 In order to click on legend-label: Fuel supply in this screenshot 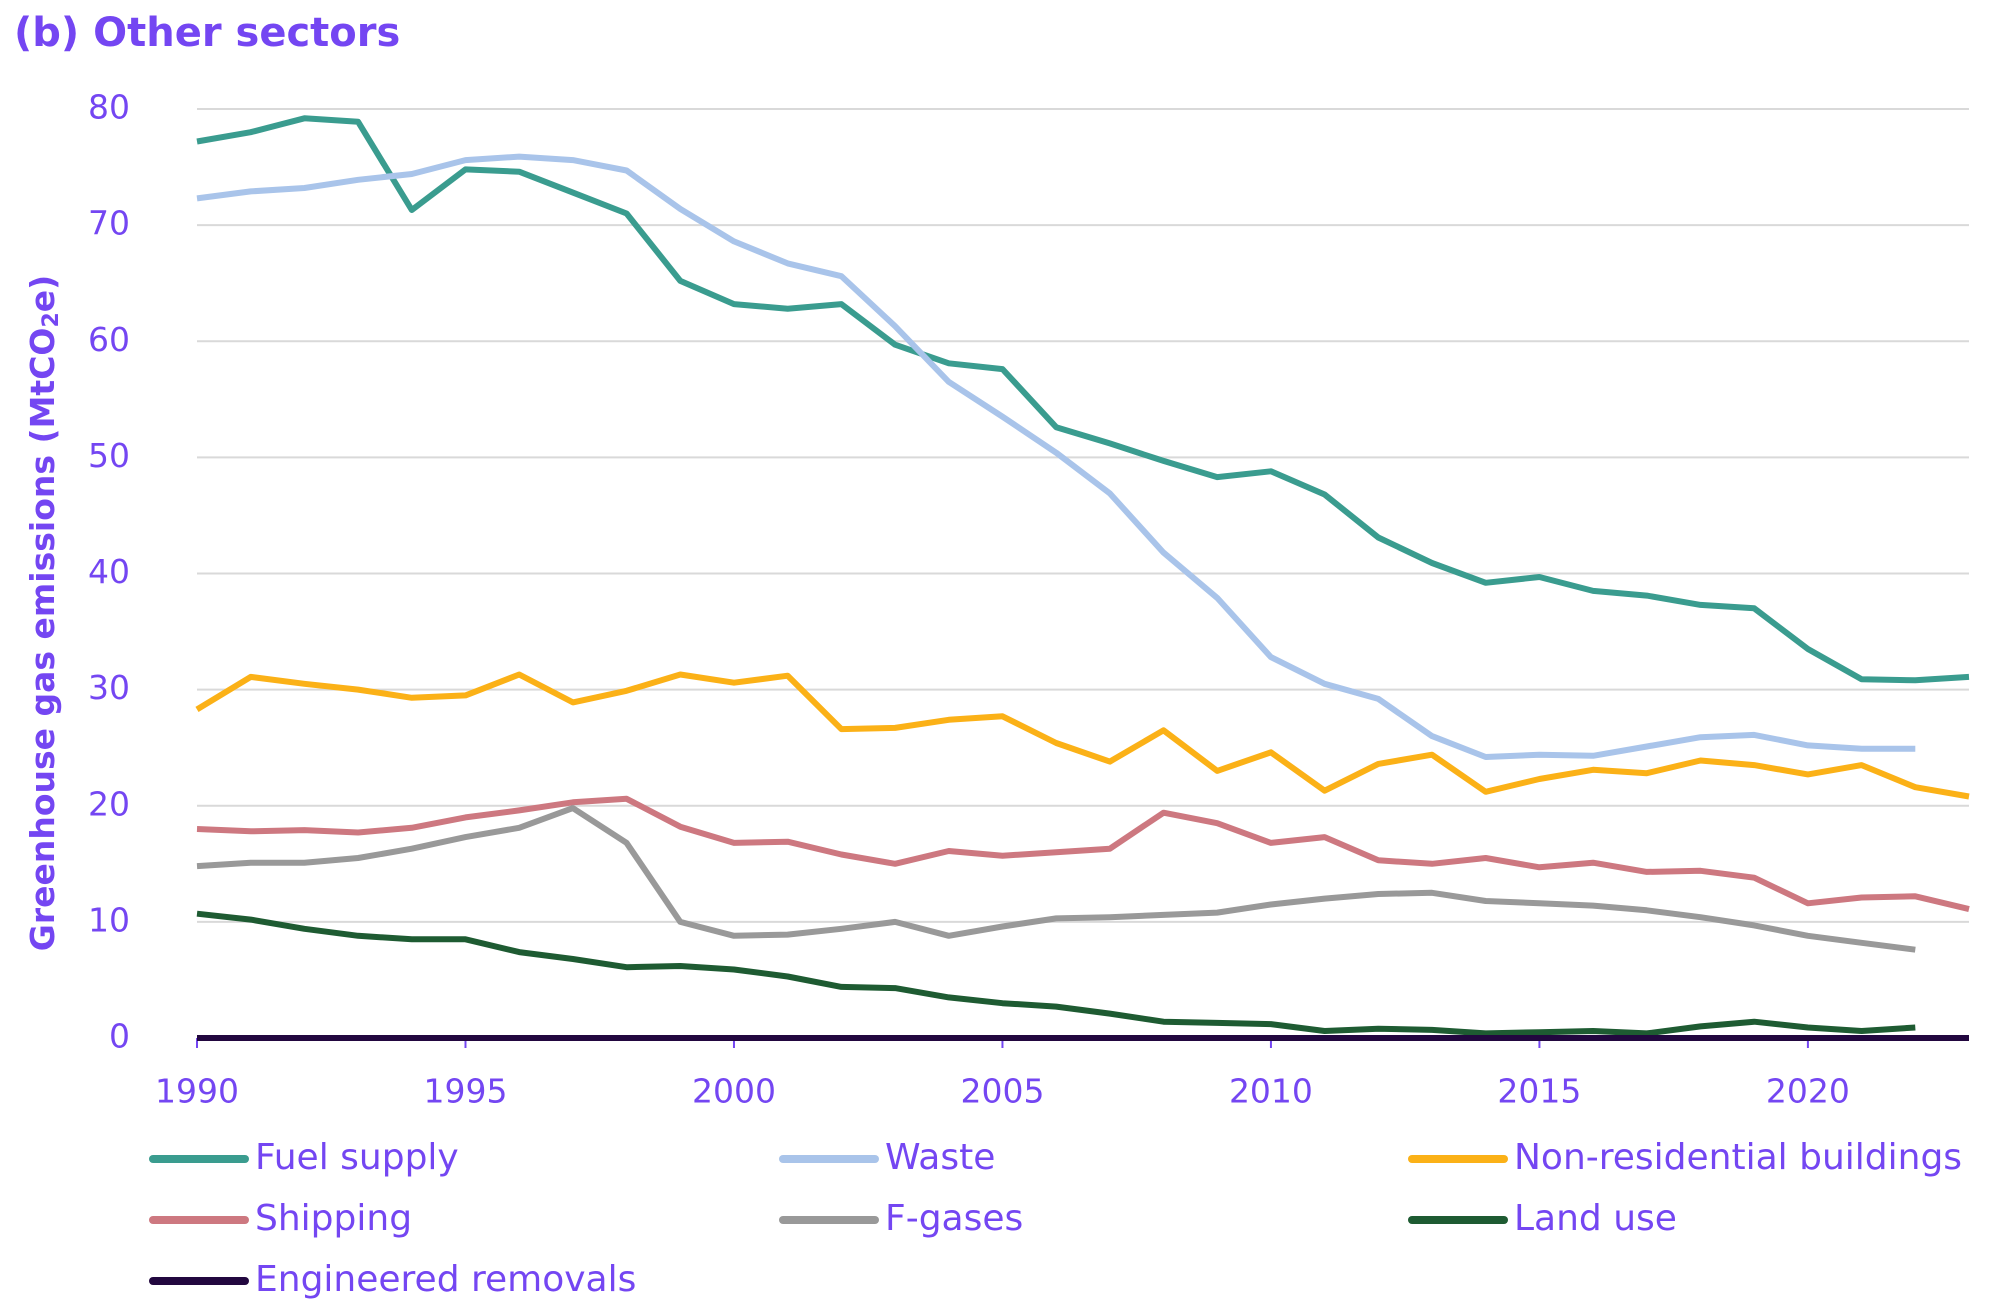, I will do `click(357, 1157)`.